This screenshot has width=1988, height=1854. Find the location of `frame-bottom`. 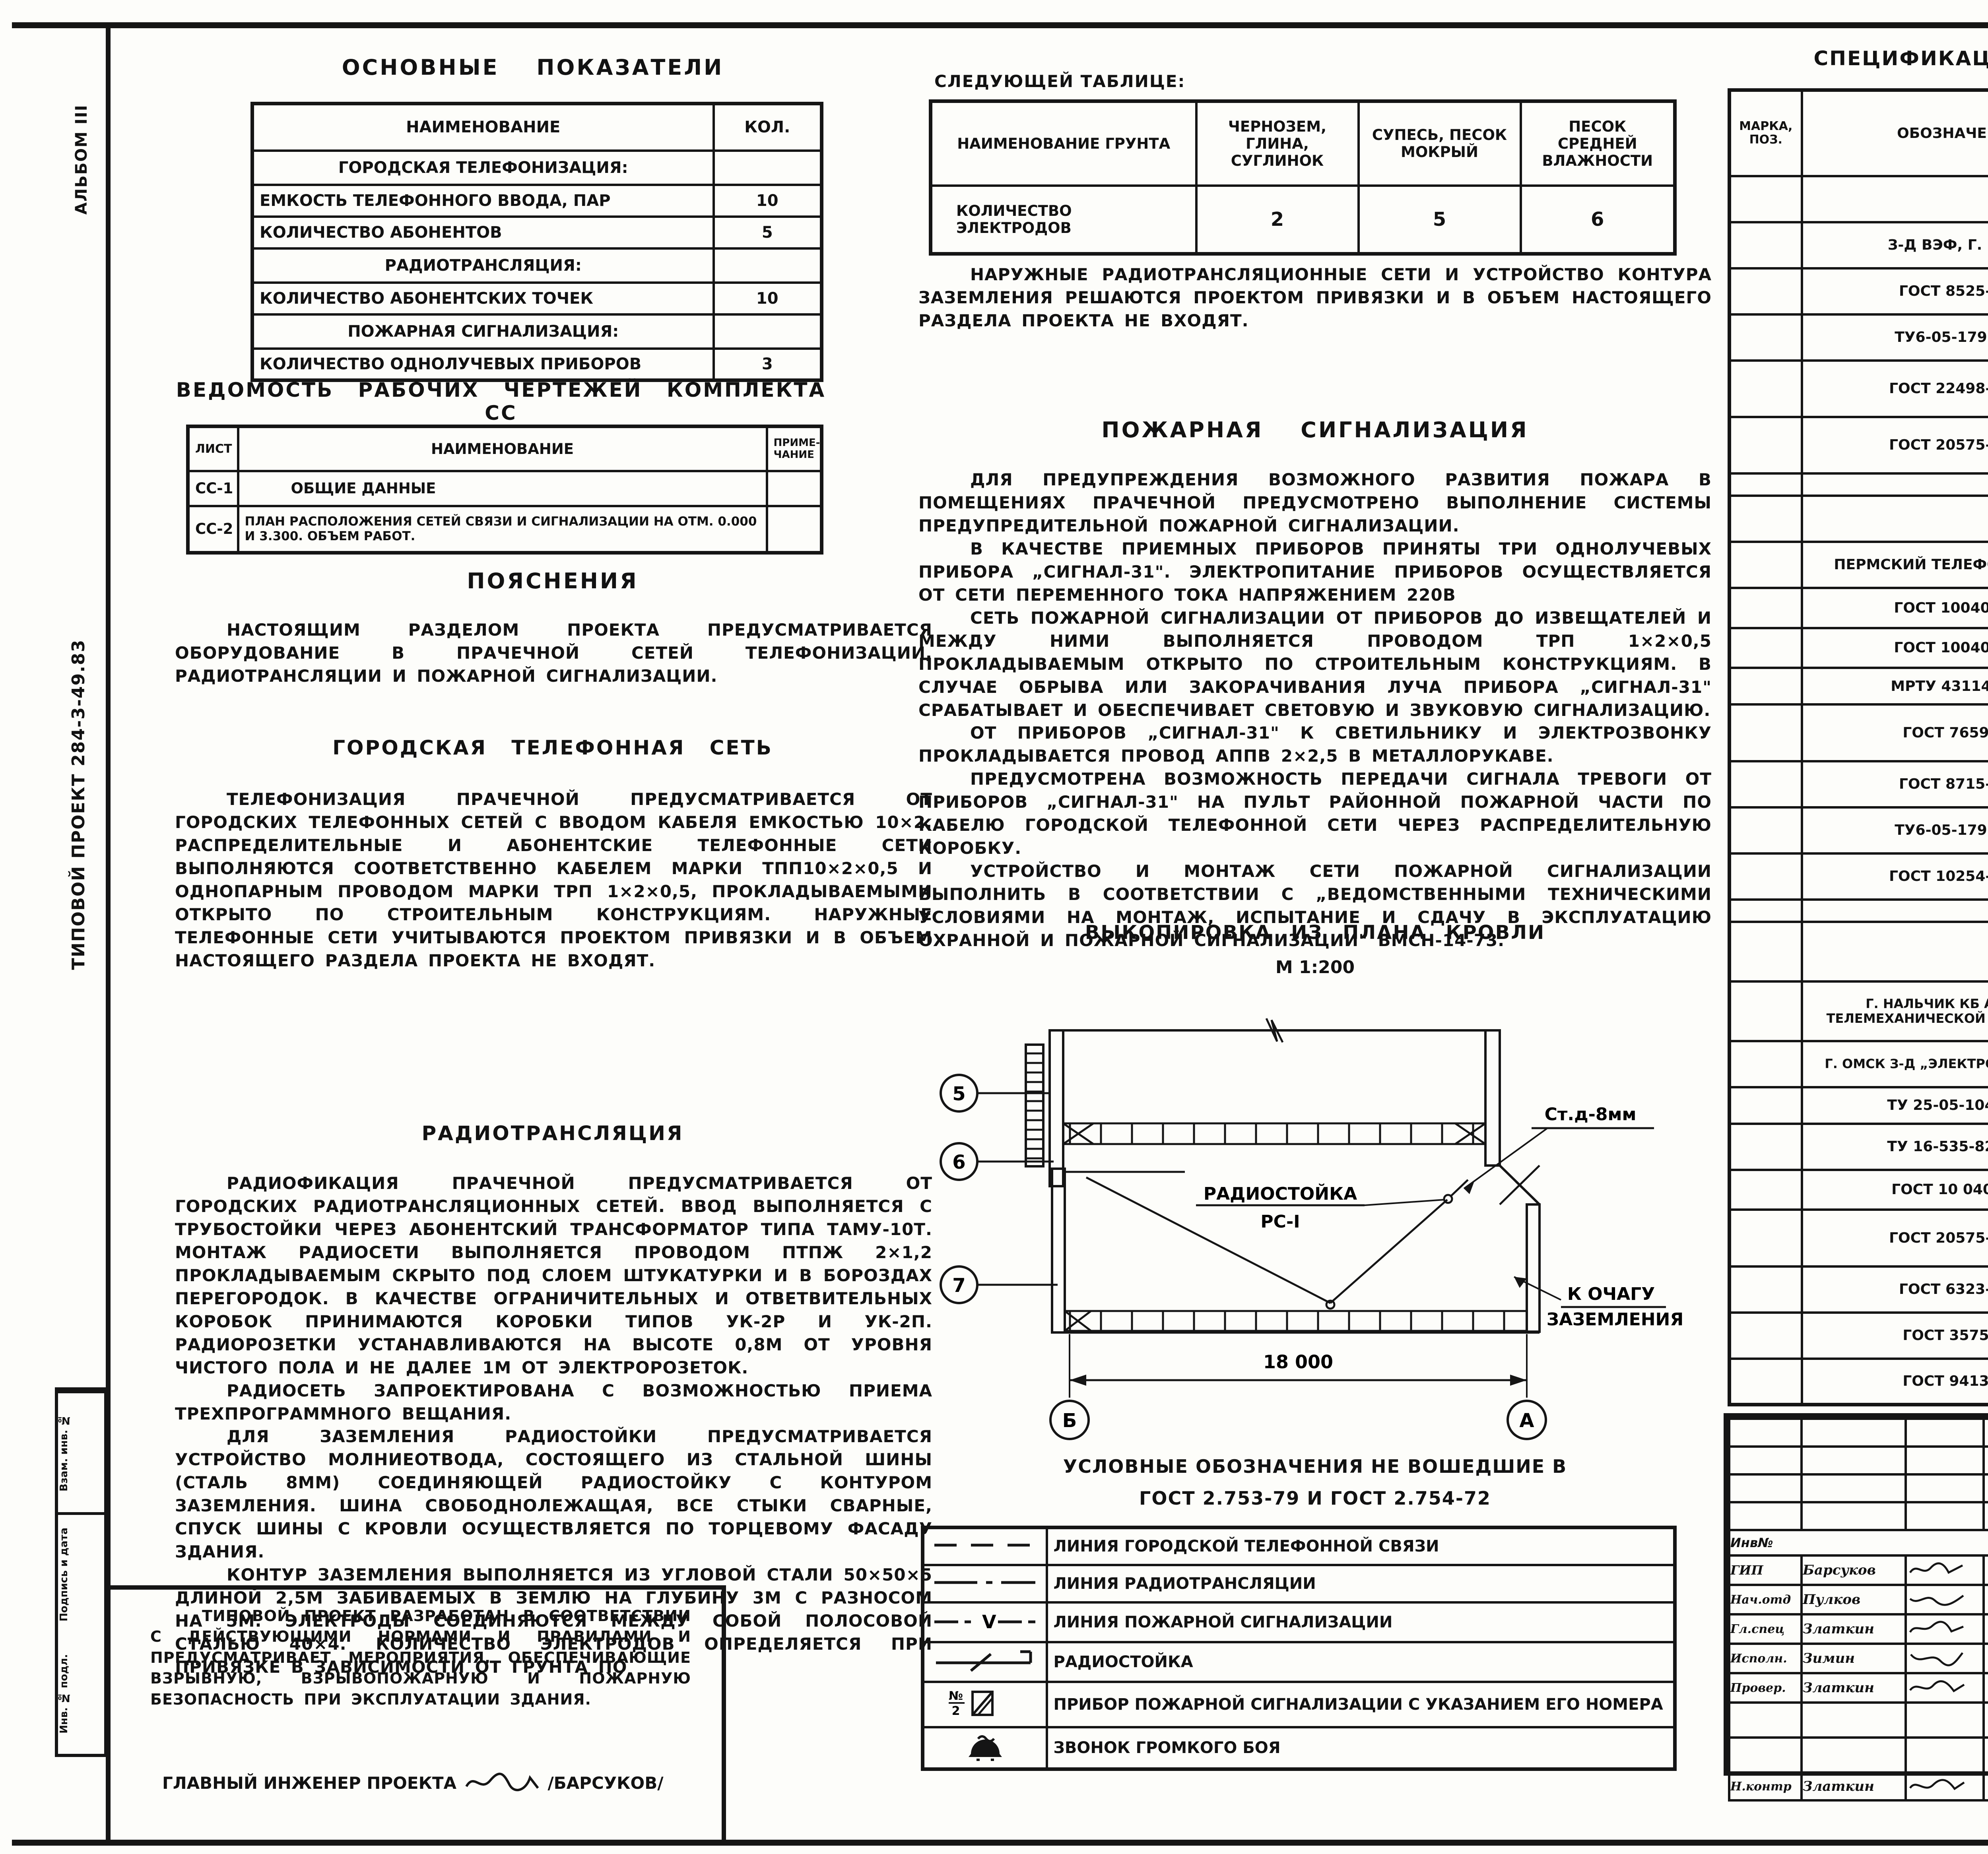

frame-bottom is located at coordinates (1000, 1843).